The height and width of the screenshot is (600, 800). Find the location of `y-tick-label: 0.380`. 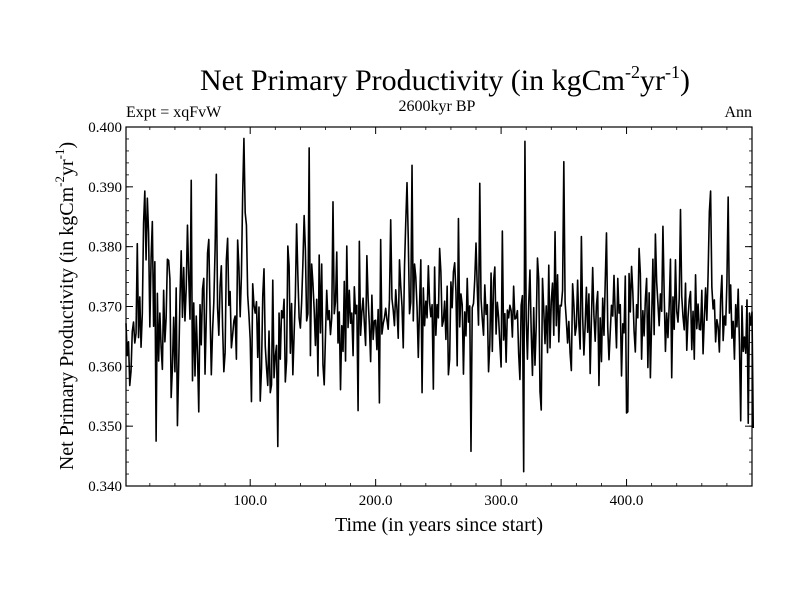

y-tick-label: 0.380 is located at coordinates (105, 248).